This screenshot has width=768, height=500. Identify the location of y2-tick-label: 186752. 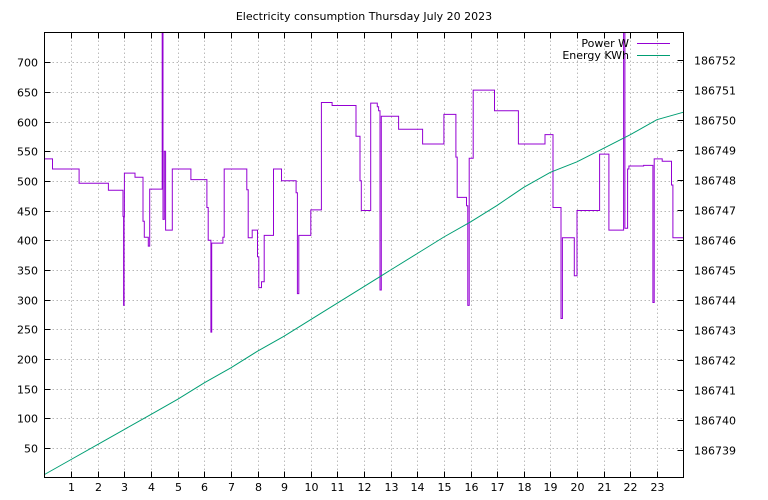
(715, 61).